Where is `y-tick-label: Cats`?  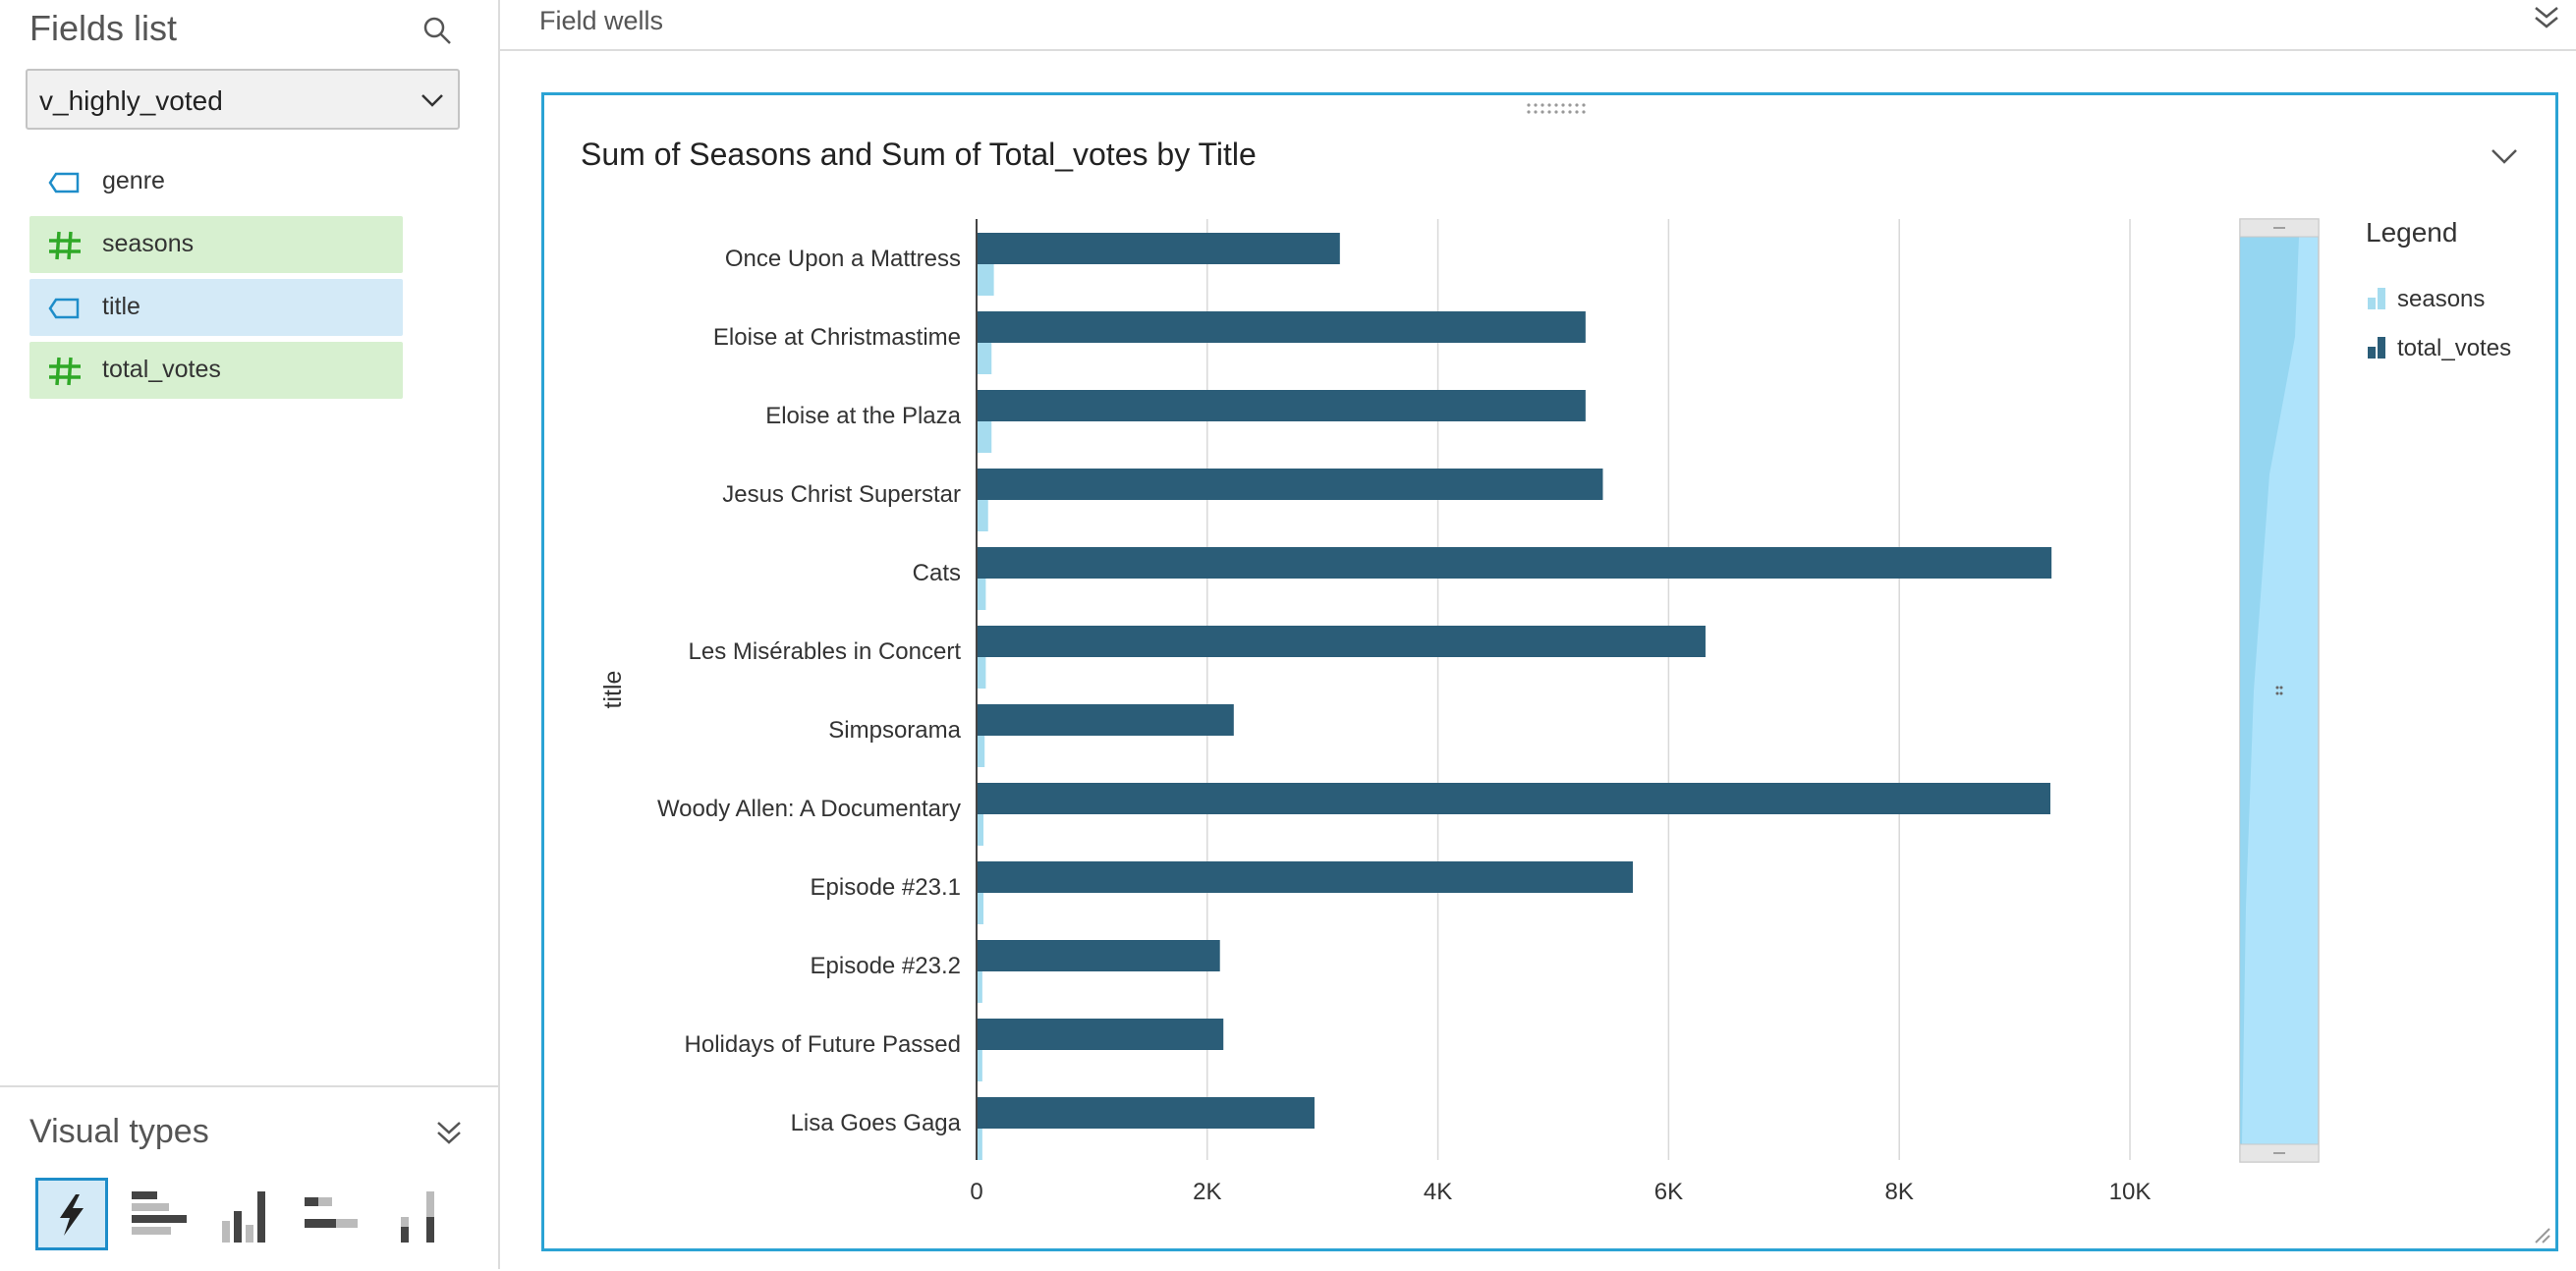
y-tick-label: Cats is located at coordinates (937, 573).